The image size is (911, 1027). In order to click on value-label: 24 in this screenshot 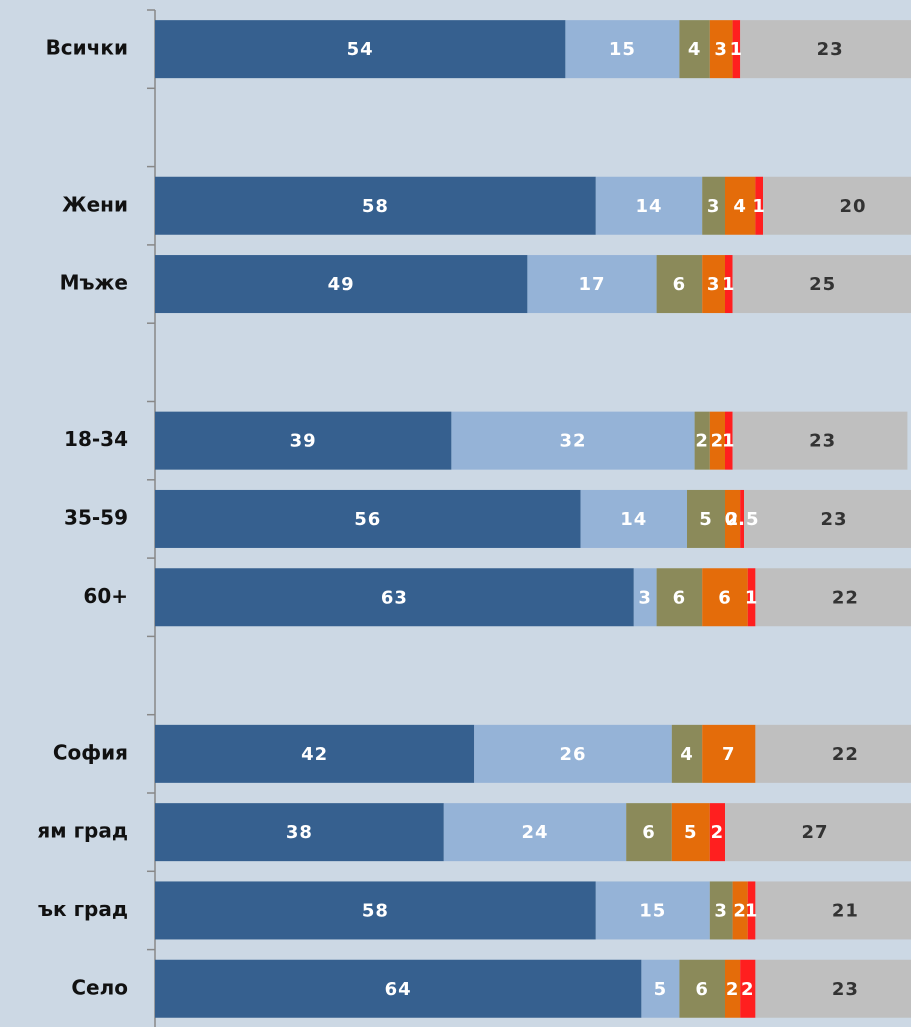, I will do `click(534, 832)`.